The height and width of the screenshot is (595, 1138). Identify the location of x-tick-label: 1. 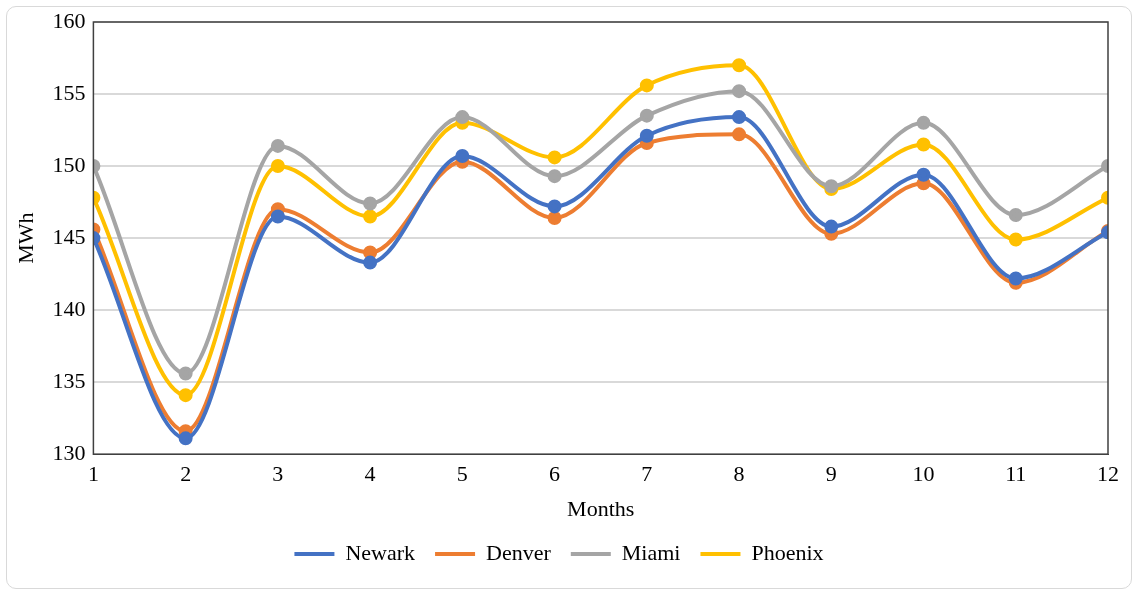
(93, 474).